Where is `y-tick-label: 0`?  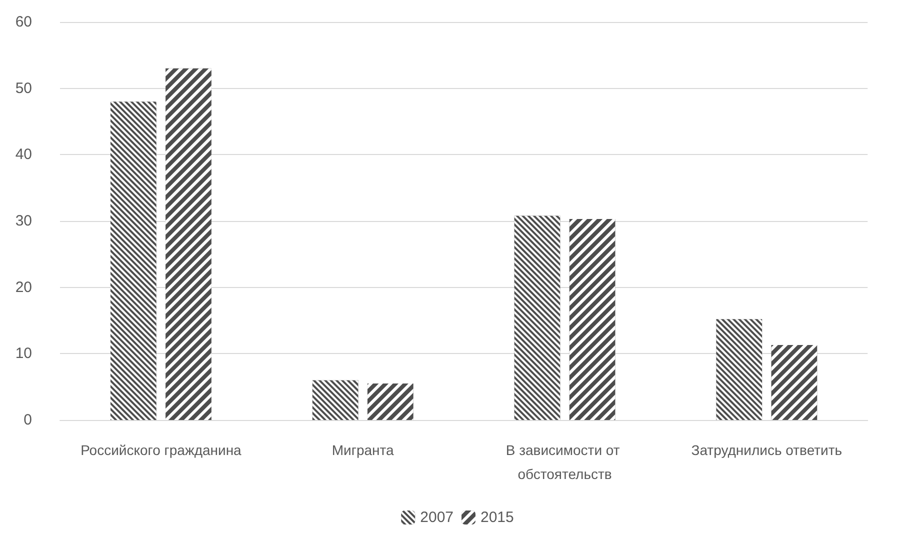
y-tick-label: 0 is located at coordinates (28, 420).